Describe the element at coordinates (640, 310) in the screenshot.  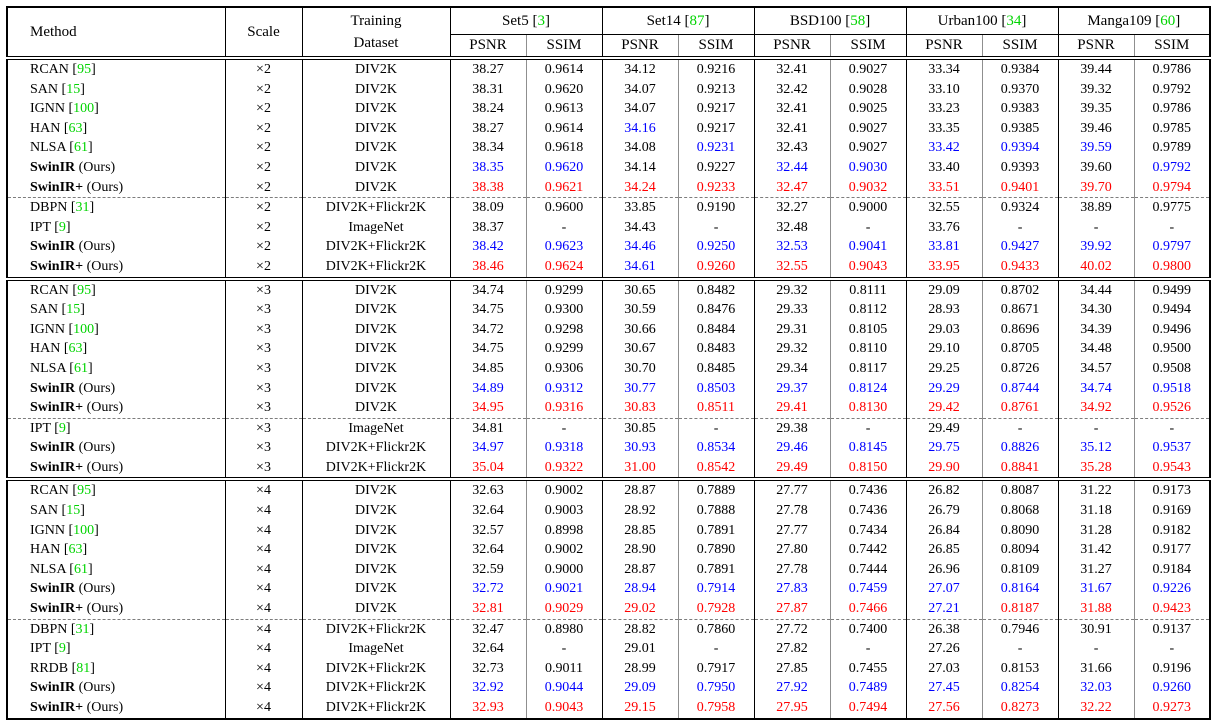
I see `psnr-cell: 30.59` at that location.